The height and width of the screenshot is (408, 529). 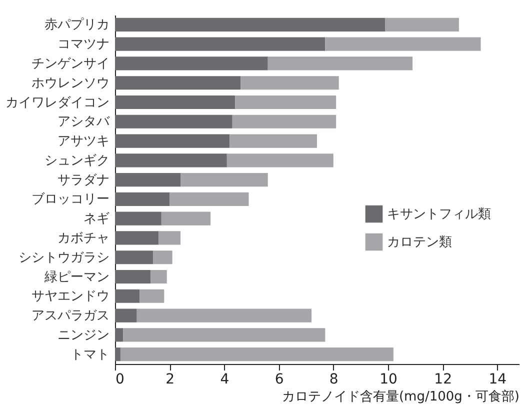 I want to click on y-tick-label: ネギ, so click(x=97, y=219).